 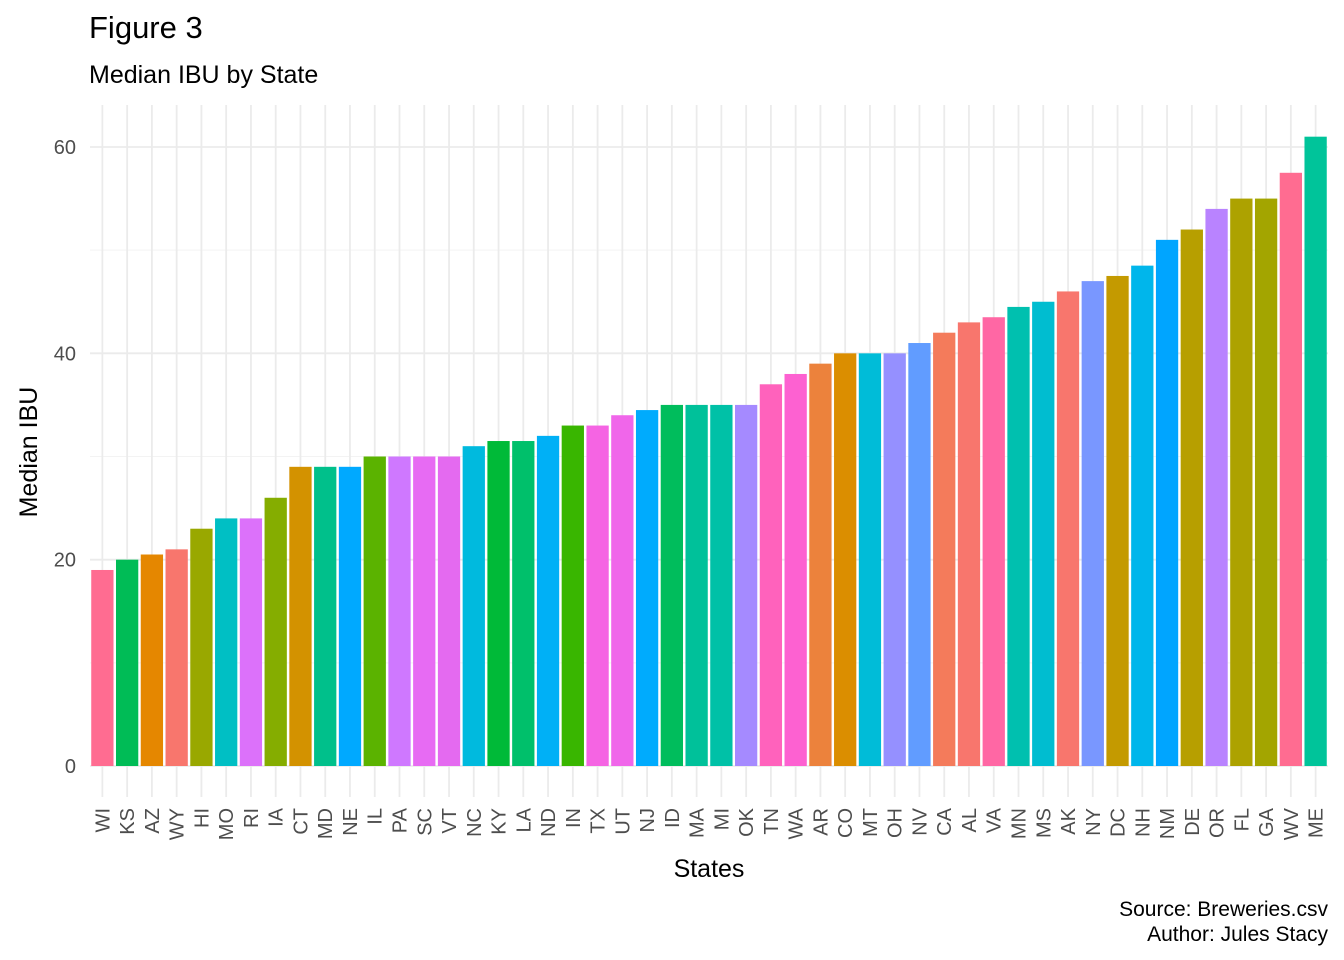 What do you see at coordinates (65, 561) in the screenshot?
I see `y-tick-label: 20` at bounding box center [65, 561].